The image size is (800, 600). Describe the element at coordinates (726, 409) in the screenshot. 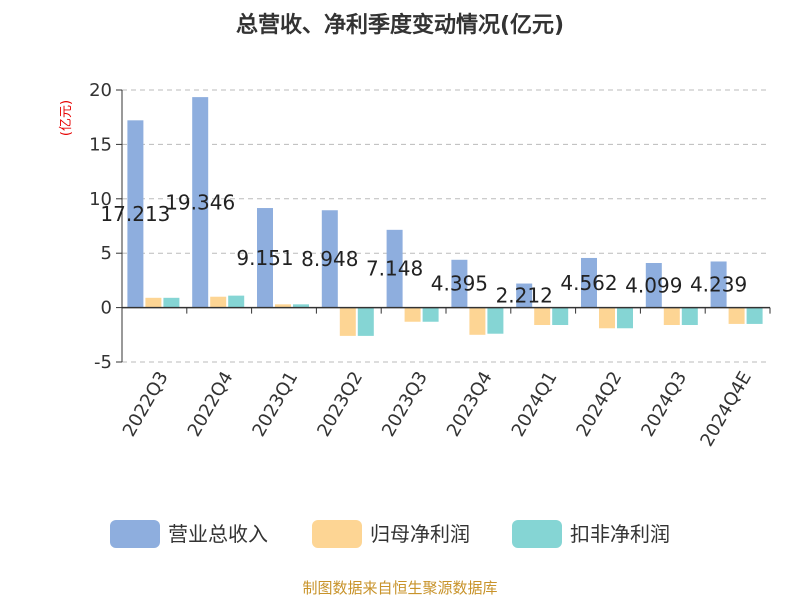

I see `x-tick-label: 2024Q4E` at that location.